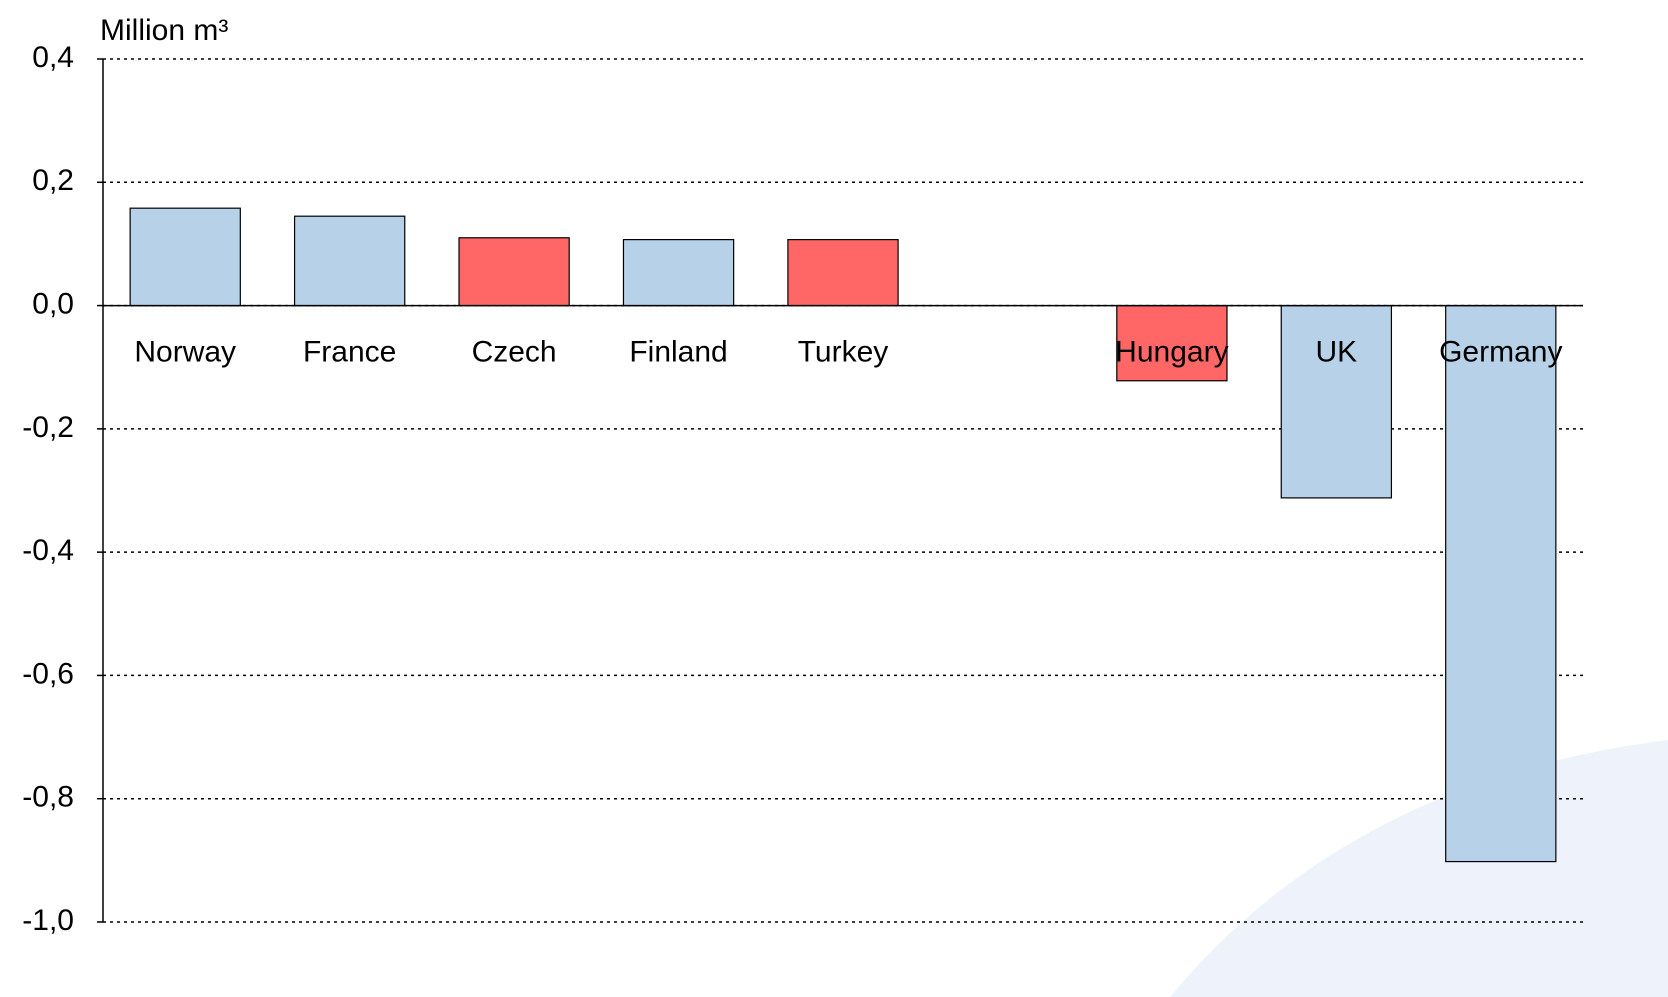  I want to click on x-tick-label: Hungary, so click(1171, 351).